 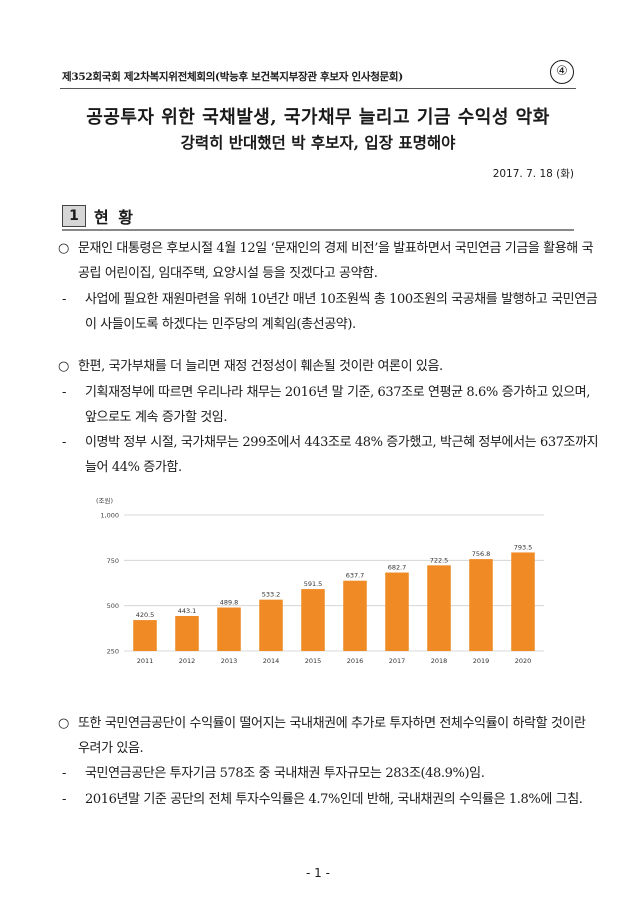 I want to click on y-tick-label: 1,000, so click(x=109, y=516).